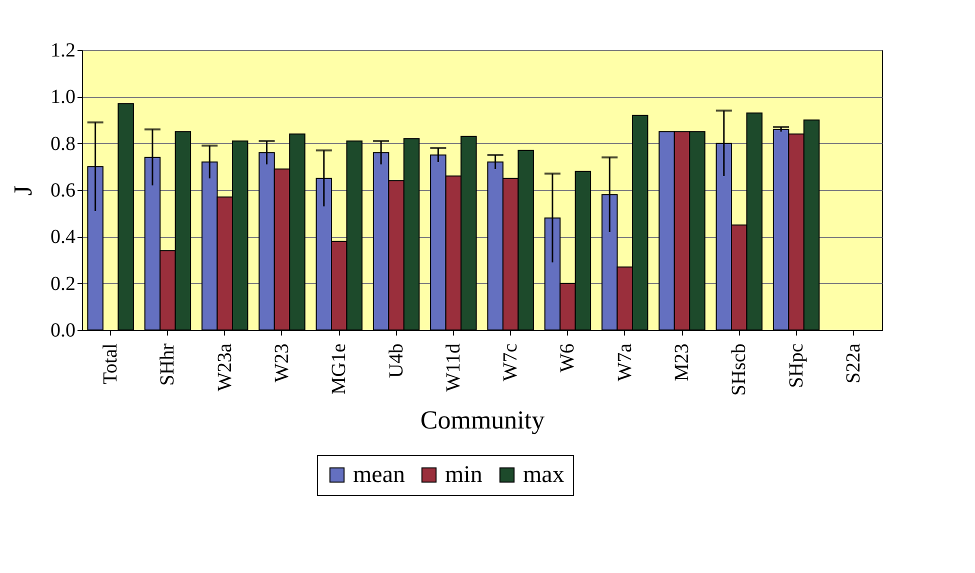  What do you see at coordinates (63, 97) in the screenshot?
I see `y-tick-label: 1.0` at bounding box center [63, 97].